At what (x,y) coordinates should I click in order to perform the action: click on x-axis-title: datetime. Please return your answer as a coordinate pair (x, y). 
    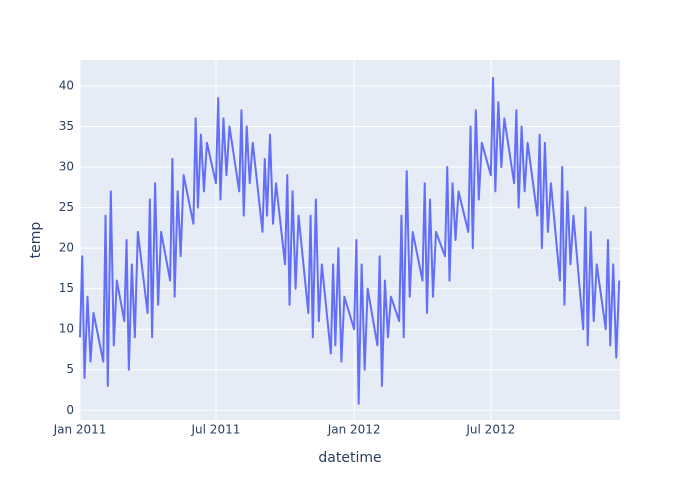
    Looking at the image, I should click on (349, 458).